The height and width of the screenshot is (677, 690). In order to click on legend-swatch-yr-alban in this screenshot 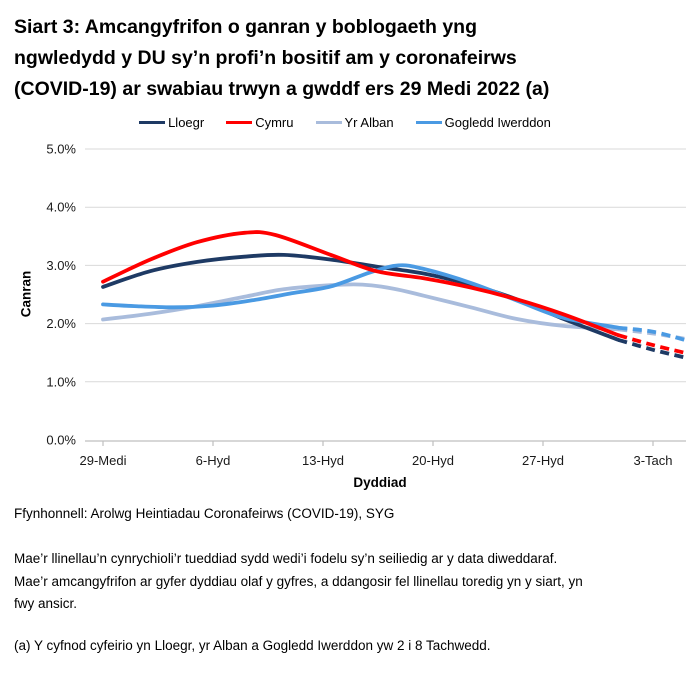, I will do `click(328, 122)`.